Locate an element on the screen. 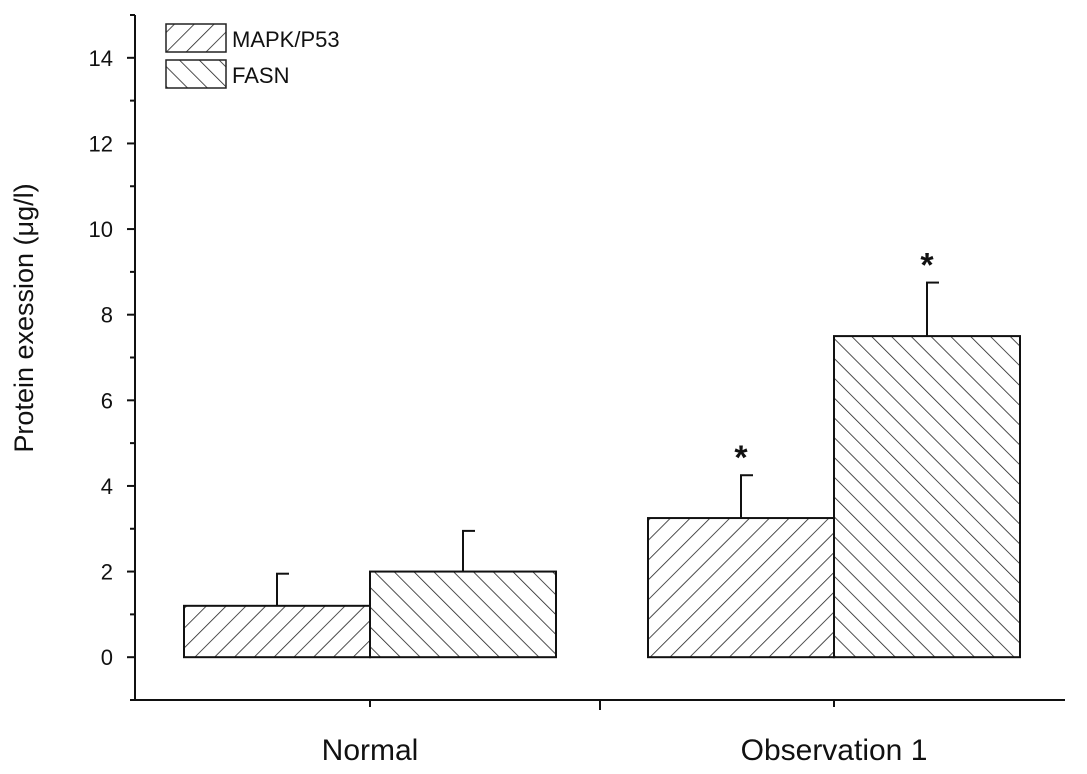 Image resolution: width=1087 pixels, height=774 pixels. y-tick-label: 12 is located at coordinates (101, 143).